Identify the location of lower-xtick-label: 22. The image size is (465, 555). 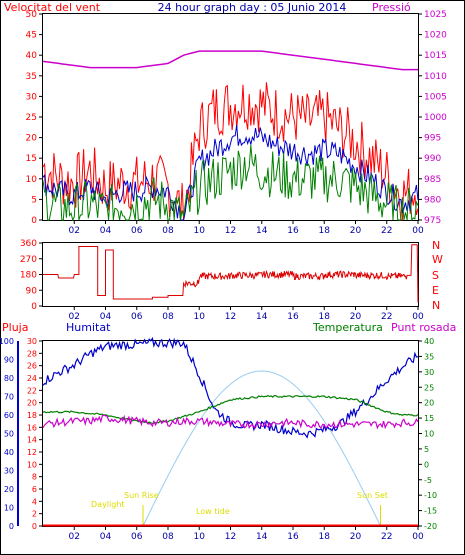
(386, 537).